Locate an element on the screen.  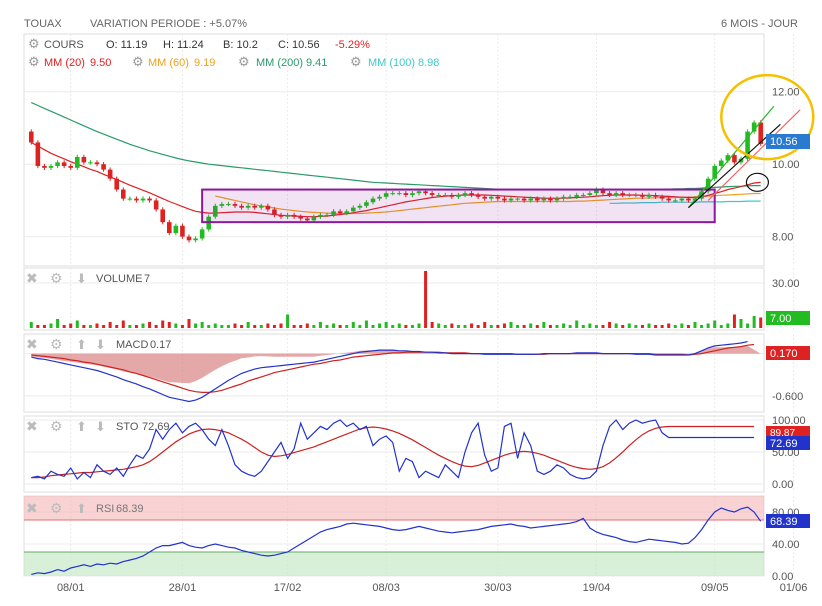
volume-label: VOLUME is located at coordinates (119, 279).